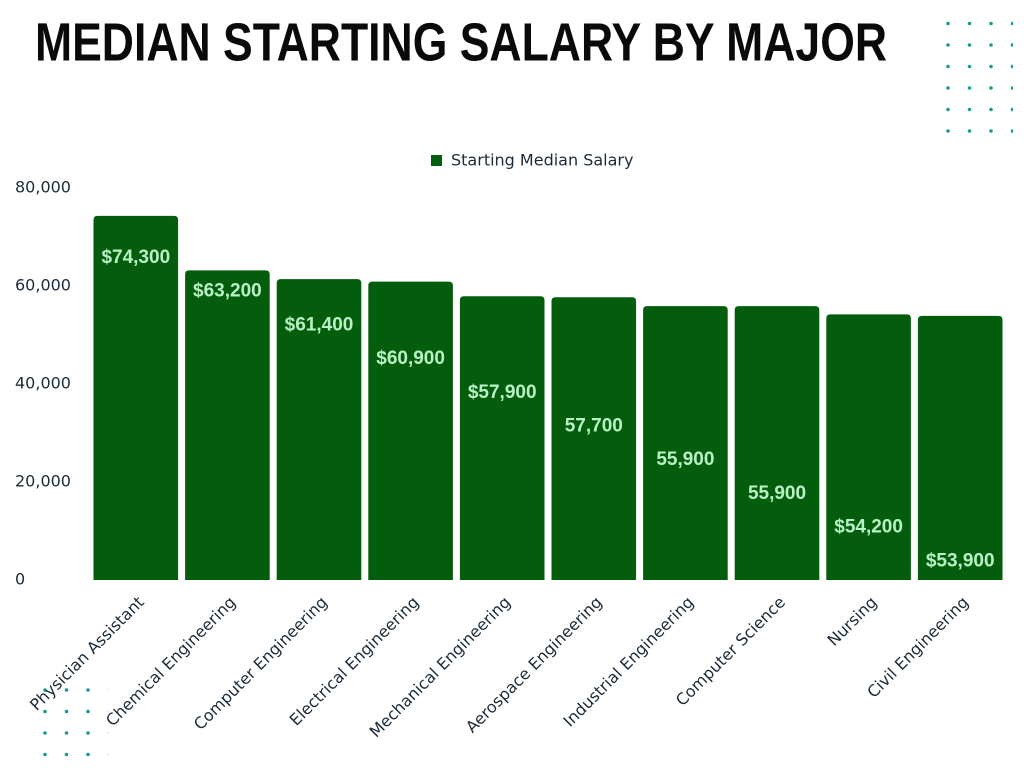 This screenshot has width=1024, height=768. I want to click on y-tick-label: 40,000, so click(43, 383).